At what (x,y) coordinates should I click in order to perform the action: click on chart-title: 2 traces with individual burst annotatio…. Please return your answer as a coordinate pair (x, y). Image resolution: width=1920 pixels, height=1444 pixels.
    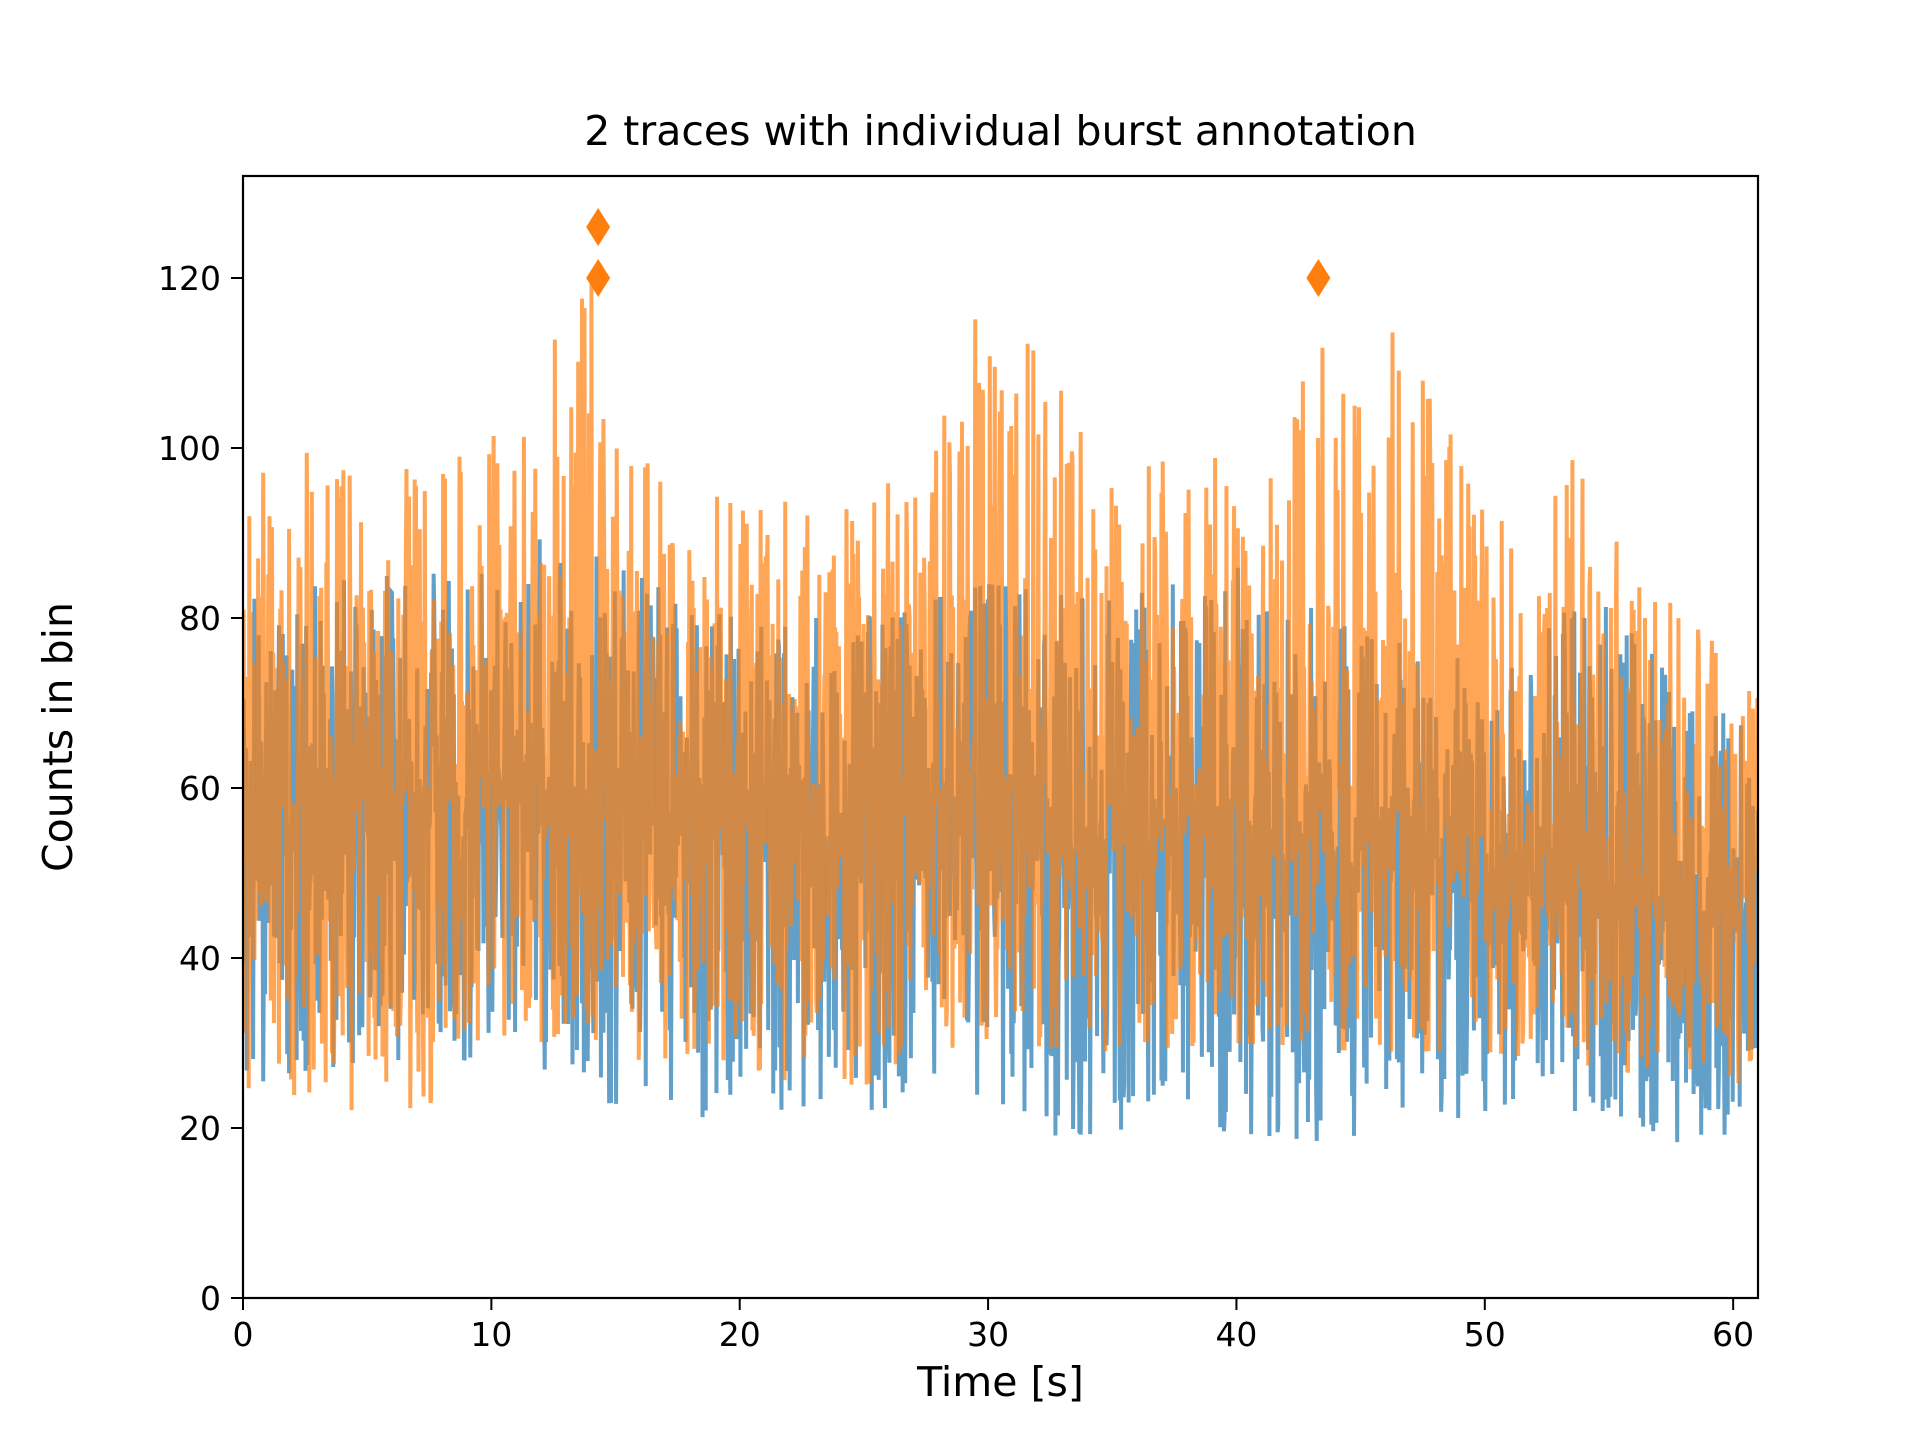
    Looking at the image, I should click on (1000, 131).